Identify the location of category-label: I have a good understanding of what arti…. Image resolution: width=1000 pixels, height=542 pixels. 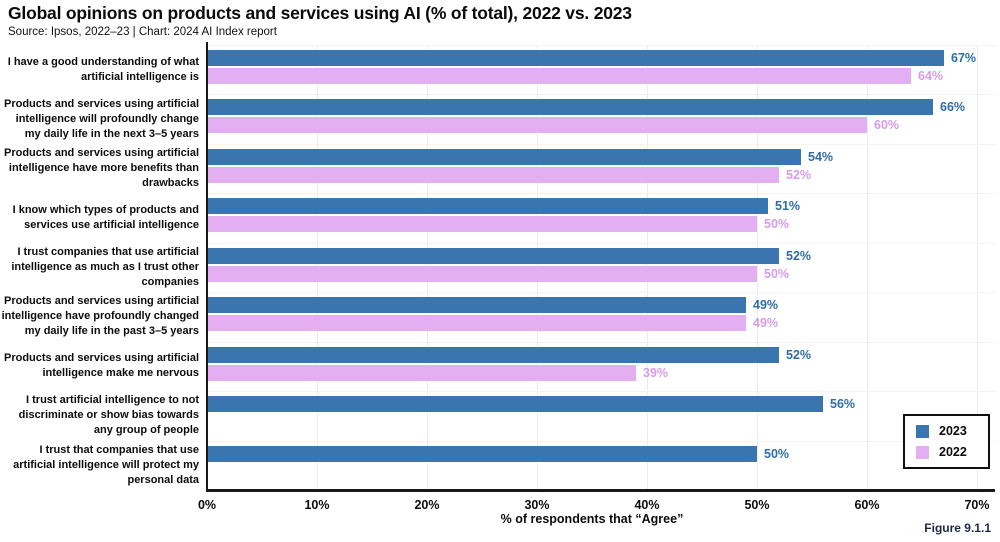
(103, 69).